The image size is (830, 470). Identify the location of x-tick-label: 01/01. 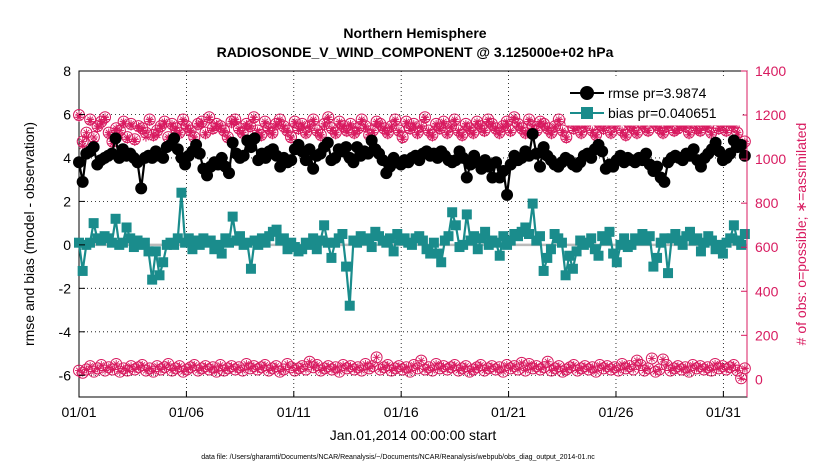
(78, 412).